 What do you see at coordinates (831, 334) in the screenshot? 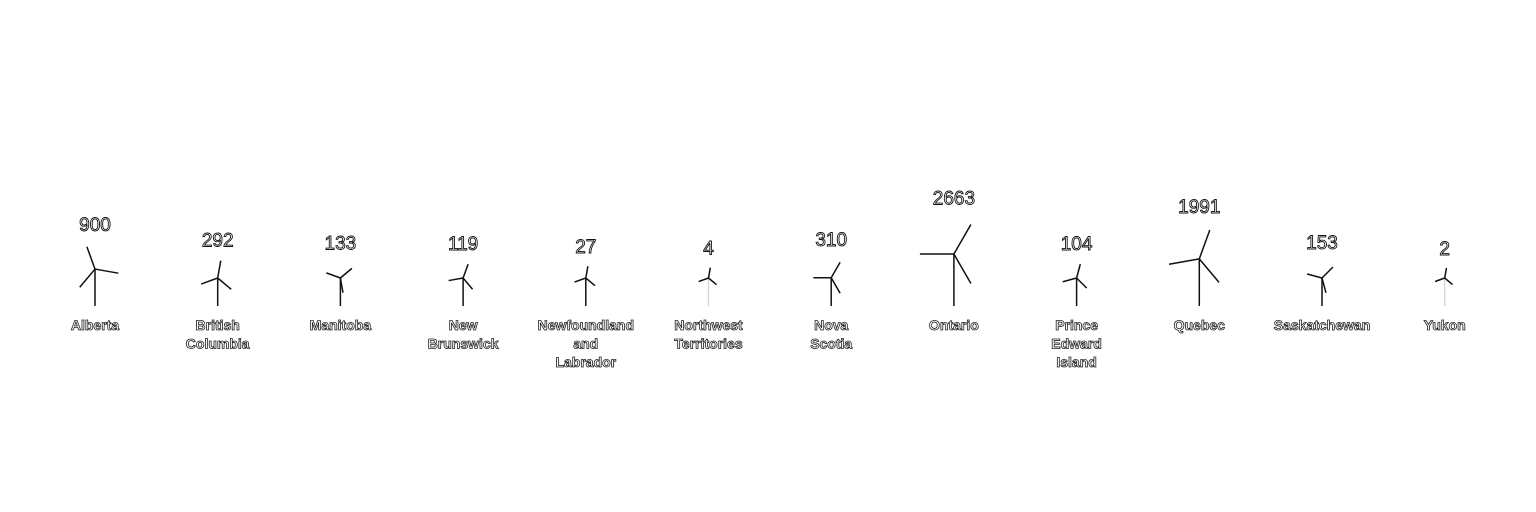
I see `province-label: Nova Scotia` at bounding box center [831, 334].